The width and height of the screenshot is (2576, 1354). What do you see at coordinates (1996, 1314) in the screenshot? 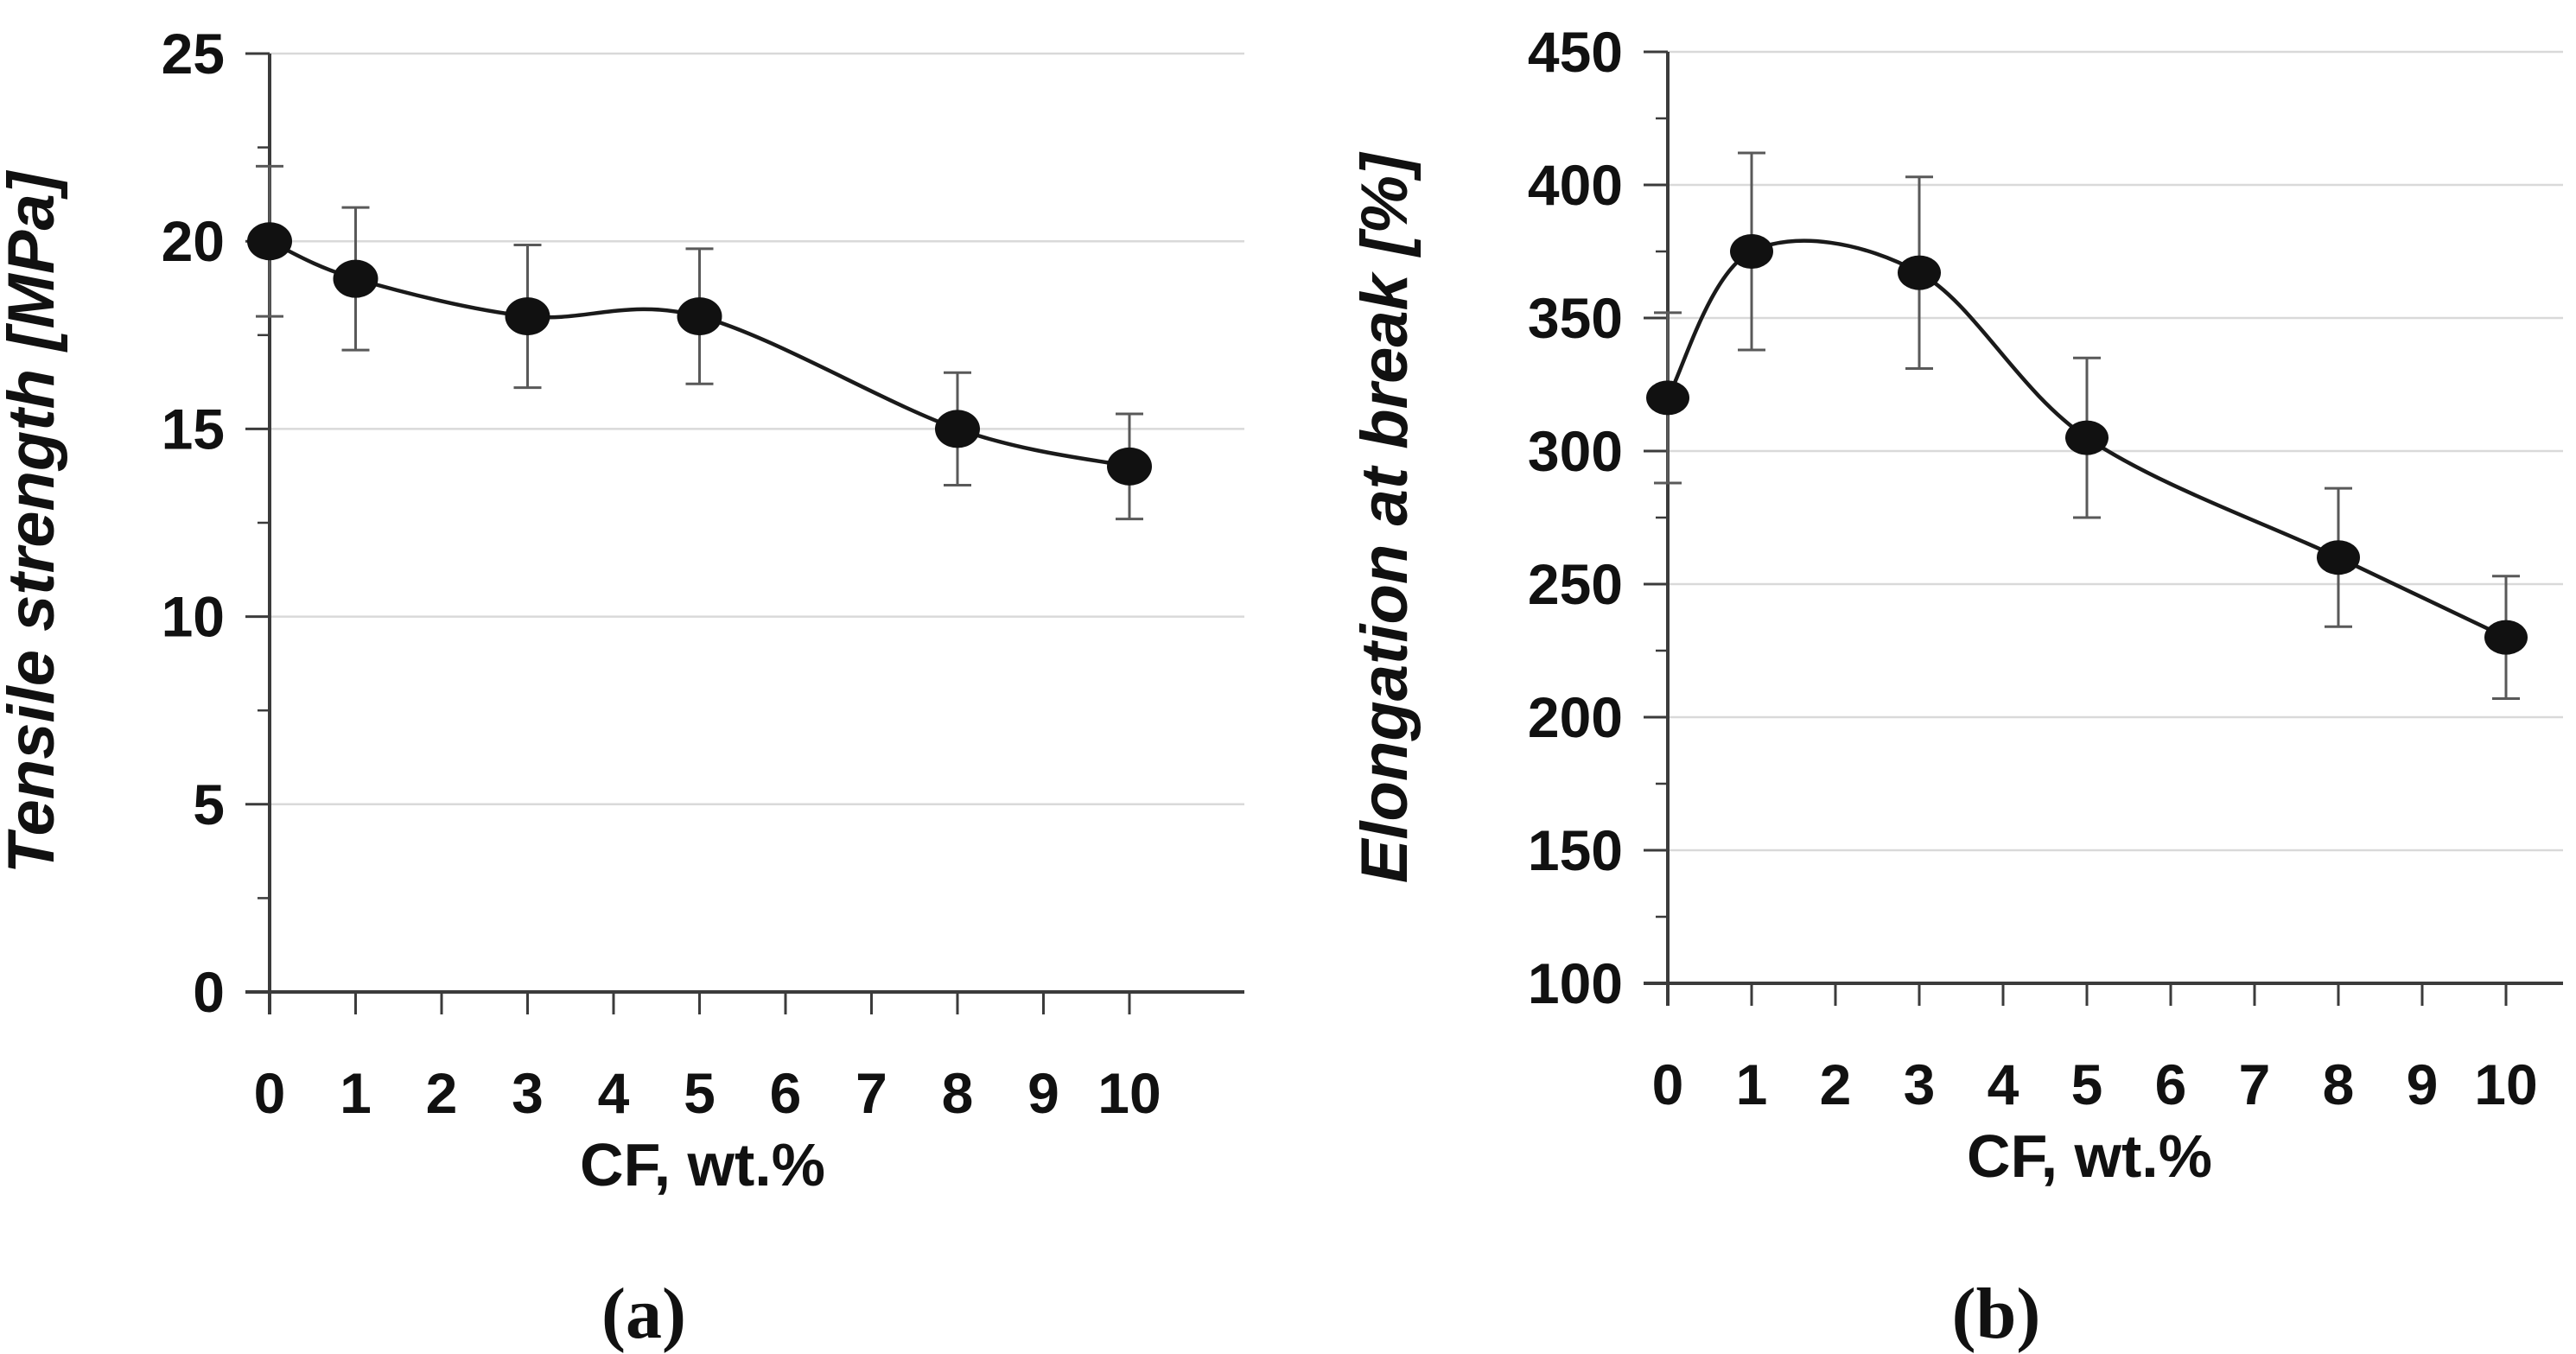
I see `figure-caption-b: (b)` at bounding box center [1996, 1314].